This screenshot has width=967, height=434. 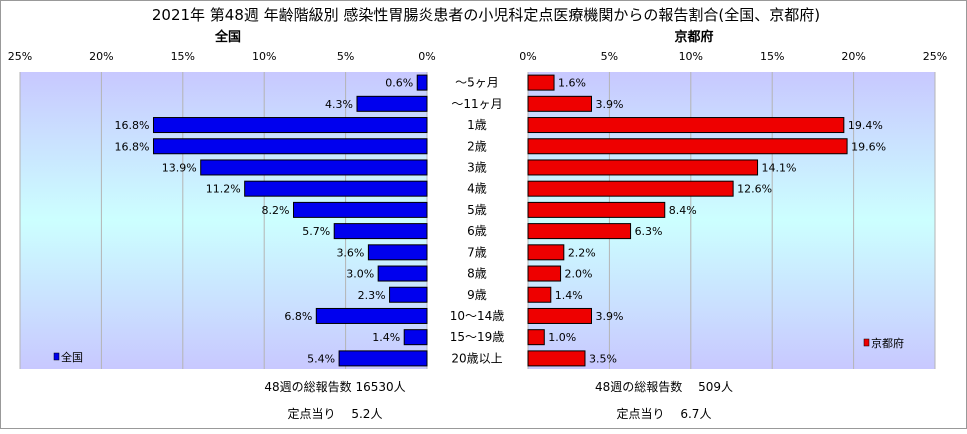 What do you see at coordinates (264, 56) in the screenshot?
I see `left-tick-label: 10%` at bounding box center [264, 56].